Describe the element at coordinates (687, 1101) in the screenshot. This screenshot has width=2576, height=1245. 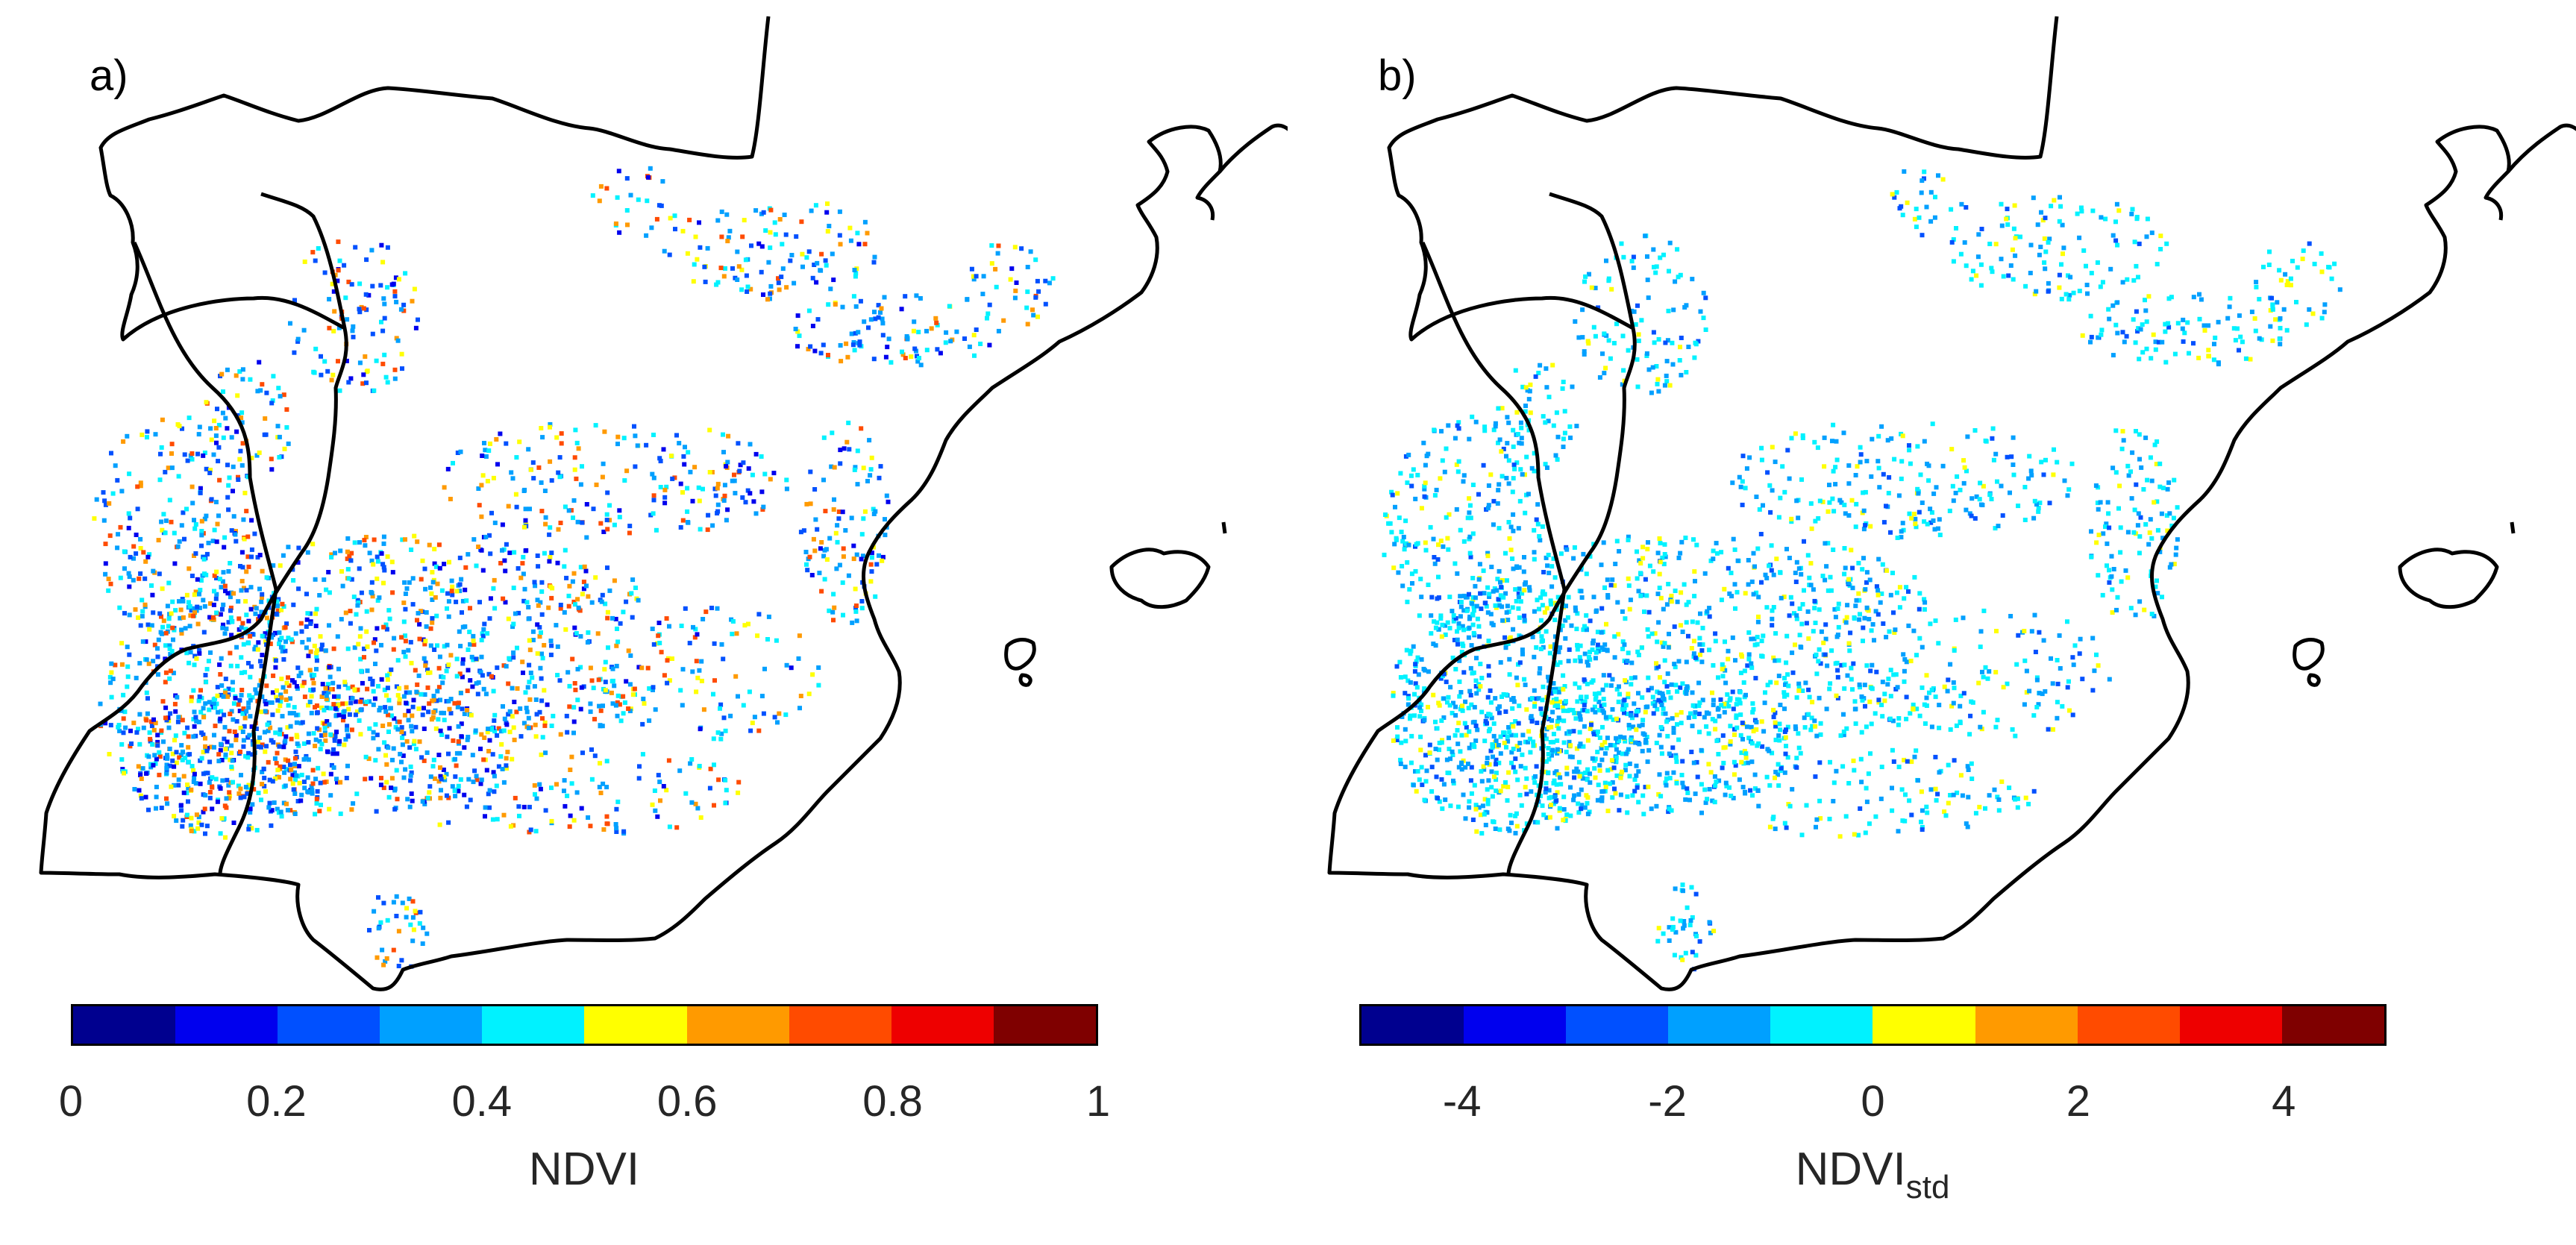
I see `colorbar-tick-label: 0.6` at that location.